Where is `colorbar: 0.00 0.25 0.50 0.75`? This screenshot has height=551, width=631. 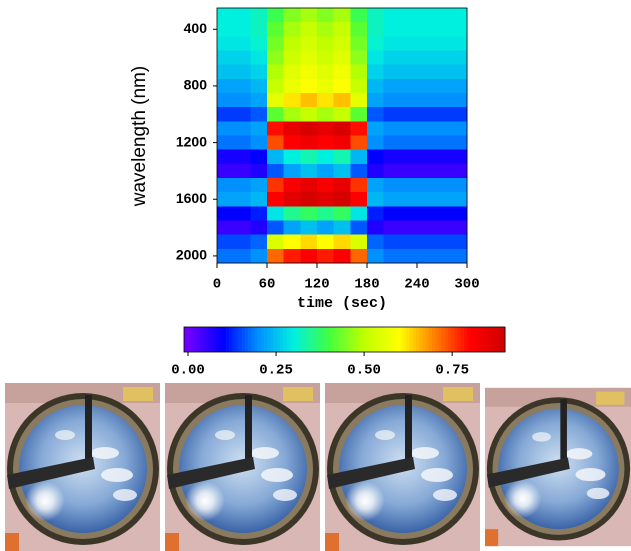 colorbar: 0.00 0.25 0.50 0.75 is located at coordinates (338, 352).